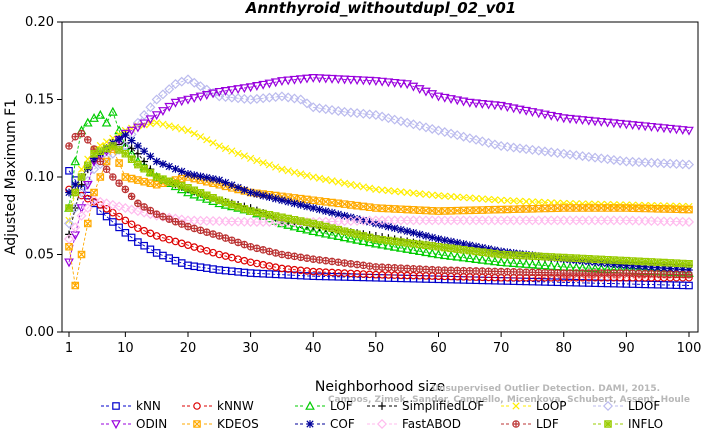 The height and width of the screenshot is (434, 702). What do you see at coordinates (235, 406) in the screenshot?
I see `legend-label: kNNW` at bounding box center [235, 406].